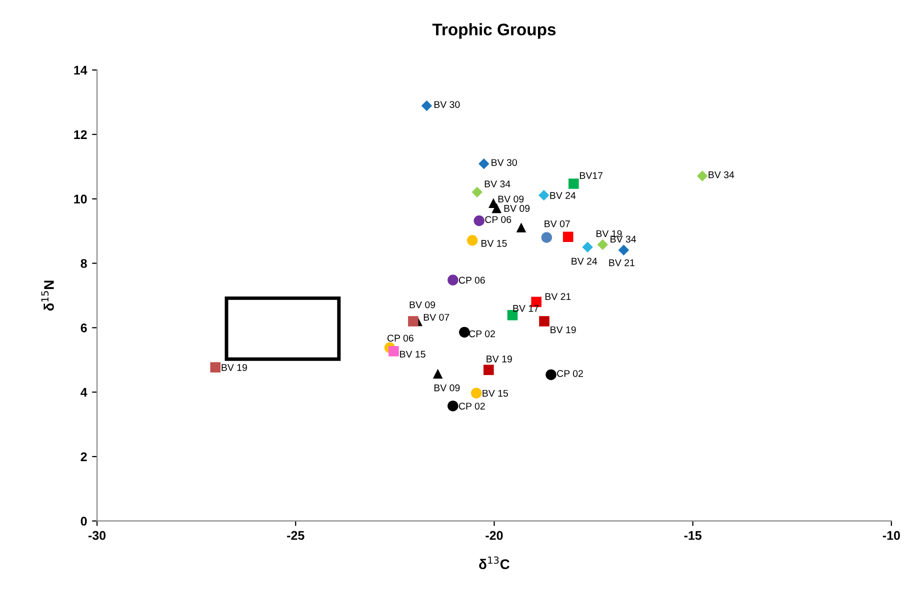  What do you see at coordinates (81, 70) in the screenshot?
I see `y-tick-label: 14` at bounding box center [81, 70].